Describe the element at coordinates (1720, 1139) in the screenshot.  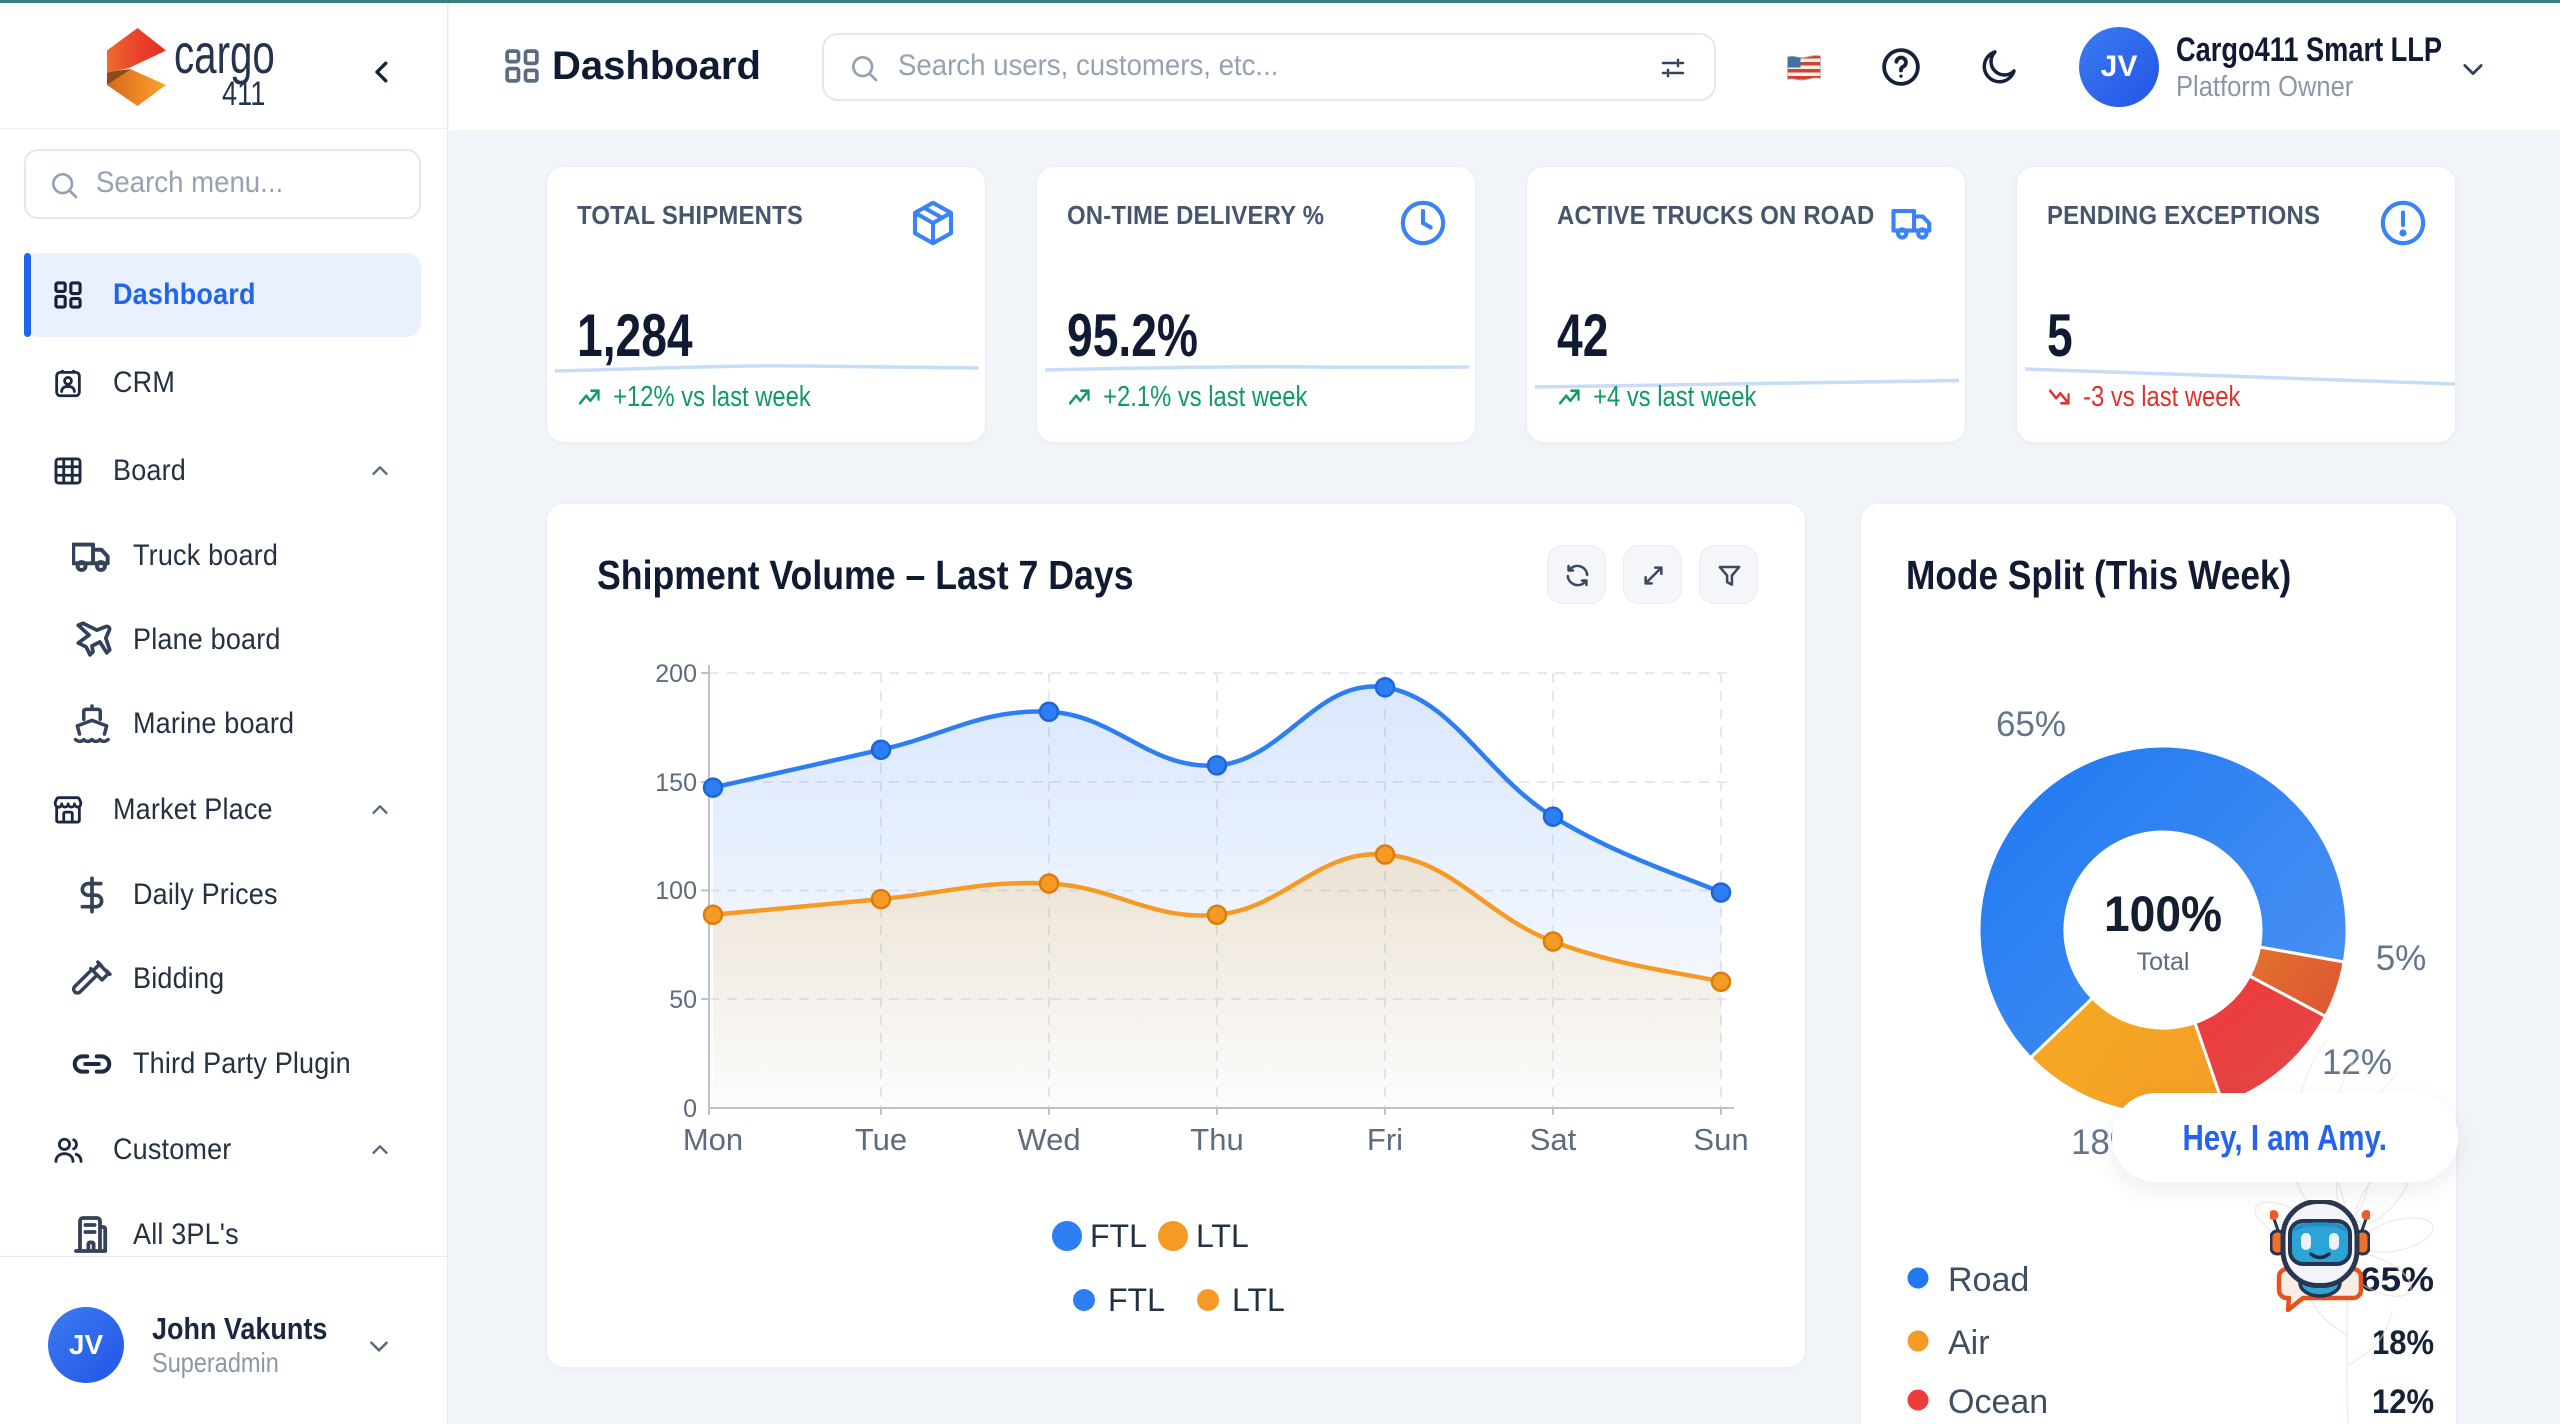
I see `svg-text: Sun` at that location.